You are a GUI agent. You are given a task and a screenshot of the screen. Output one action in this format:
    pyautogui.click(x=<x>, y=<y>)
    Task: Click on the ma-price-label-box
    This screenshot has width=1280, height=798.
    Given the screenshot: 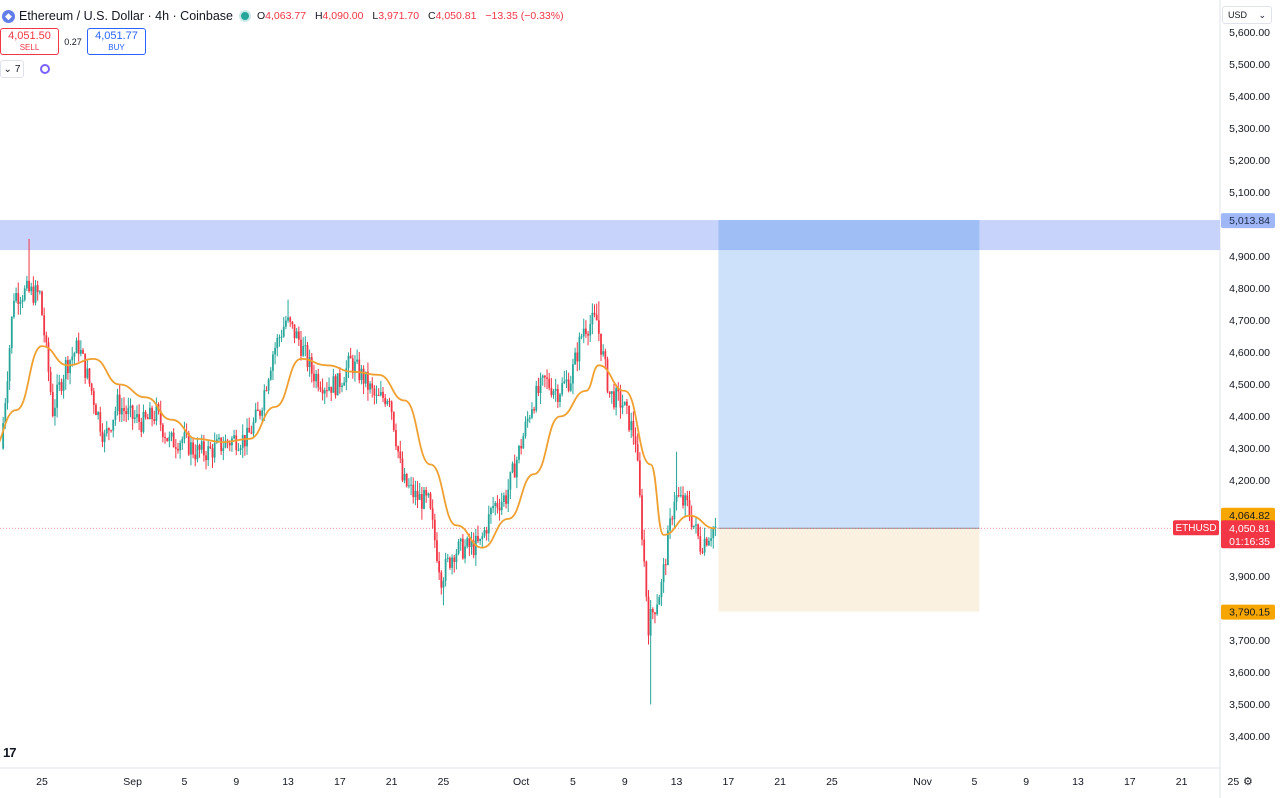 What is the action you would take?
    pyautogui.click(x=1248, y=515)
    